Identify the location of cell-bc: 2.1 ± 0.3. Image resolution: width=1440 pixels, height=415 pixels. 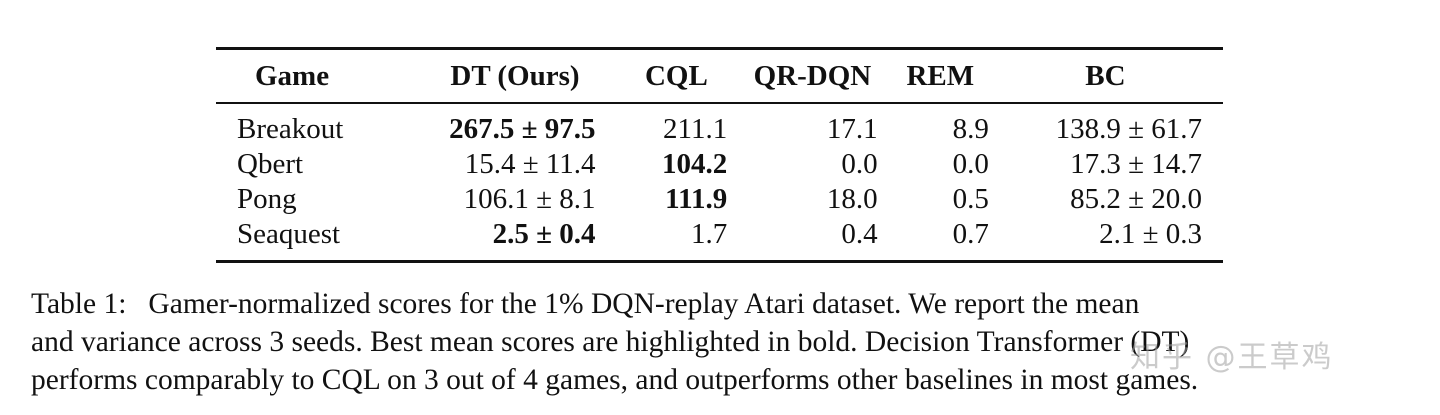
(1150, 234).